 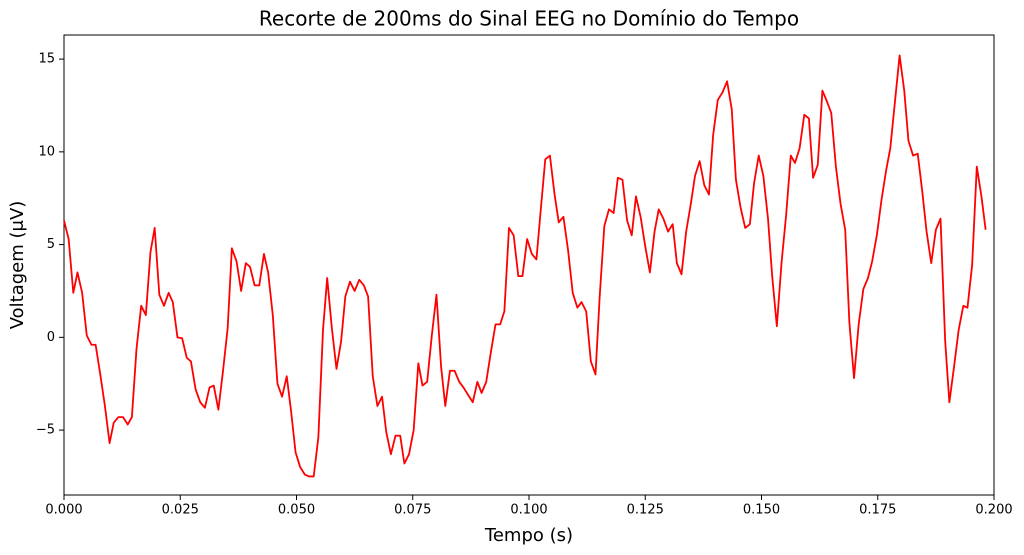 I want to click on y-tick-label: 5, so click(x=51, y=244).